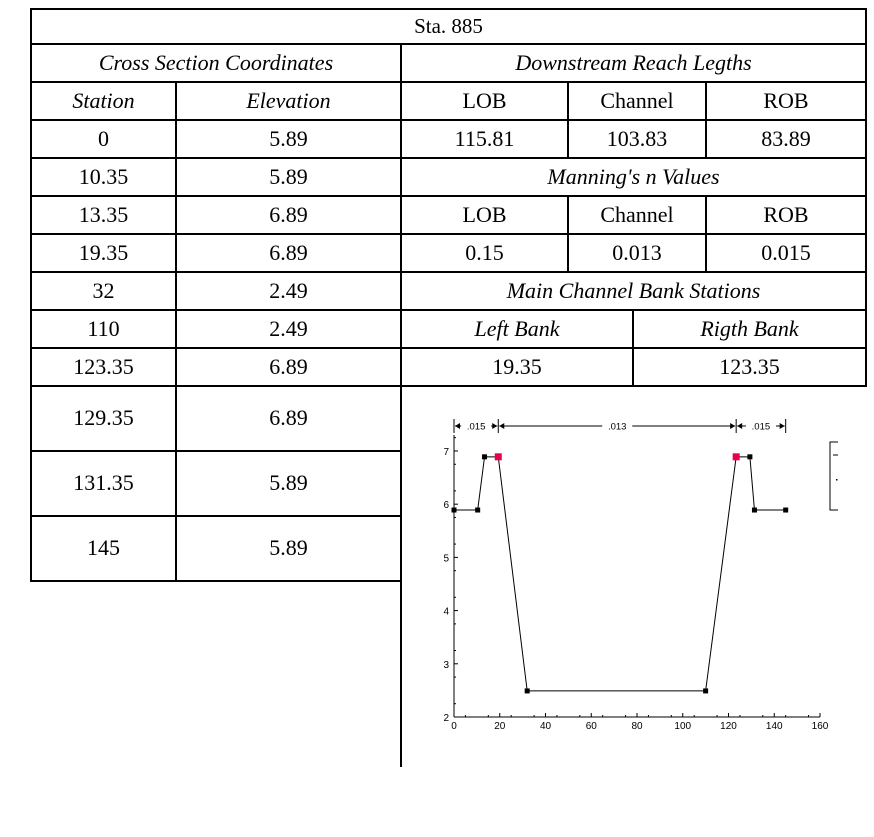 Image resolution: width=874 pixels, height=837 pixels. I want to click on x-tick-label: 160, so click(820, 726).